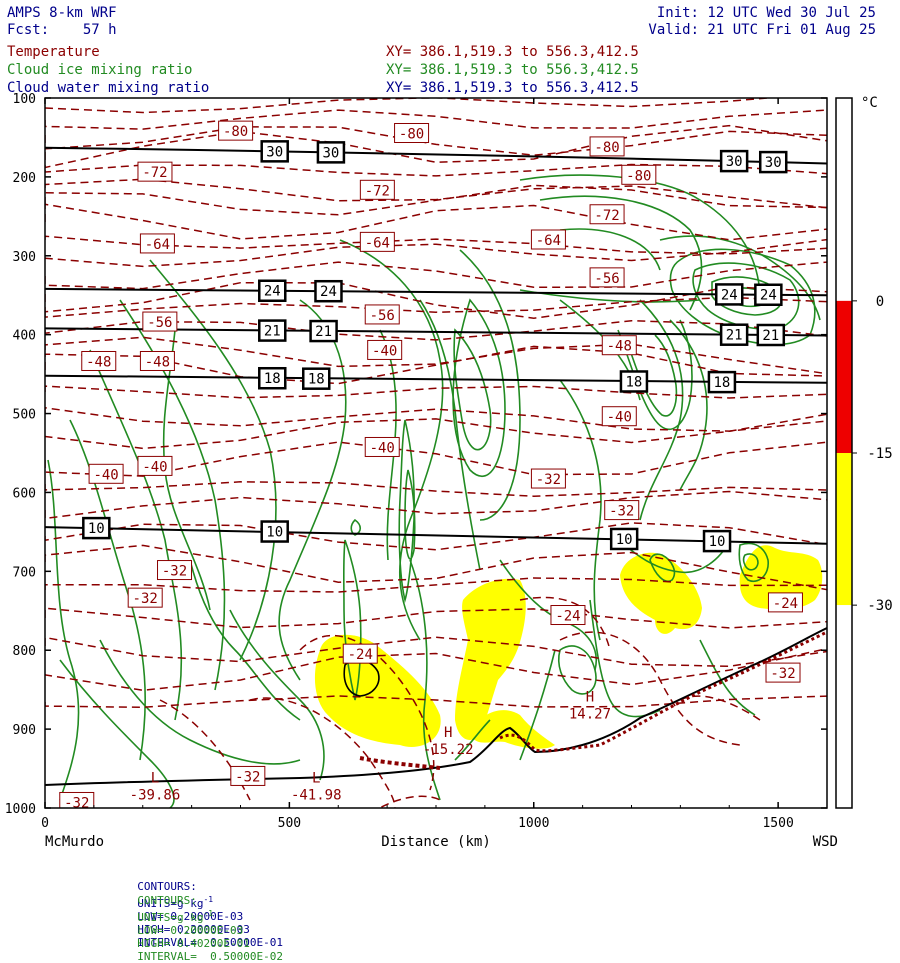  Describe the element at coordinates (768, 296) in the screenshot. I see `level-label: 24` at that location.